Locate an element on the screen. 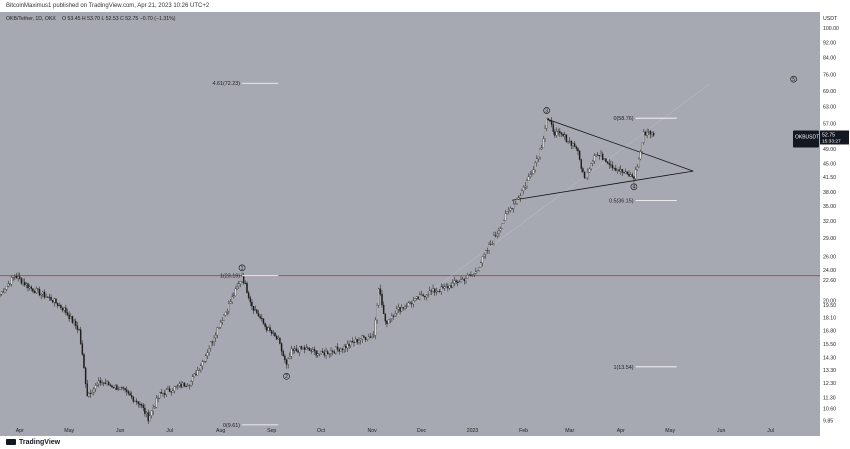 This screenshot has height=449, width=850. wave-marker: 5 is located at coordinates (793, 79).